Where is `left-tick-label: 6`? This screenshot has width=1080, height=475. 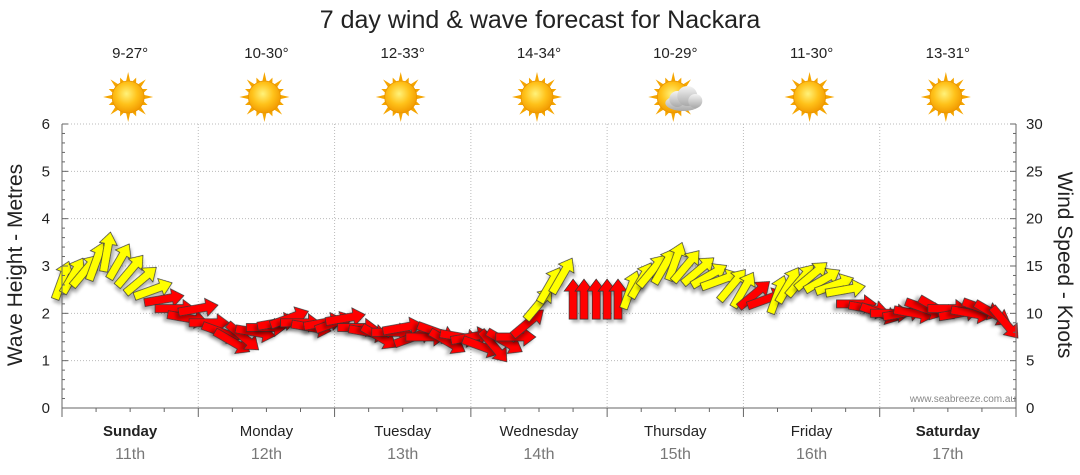 left-tick-label: 6 is located at coordinates (46, 124).